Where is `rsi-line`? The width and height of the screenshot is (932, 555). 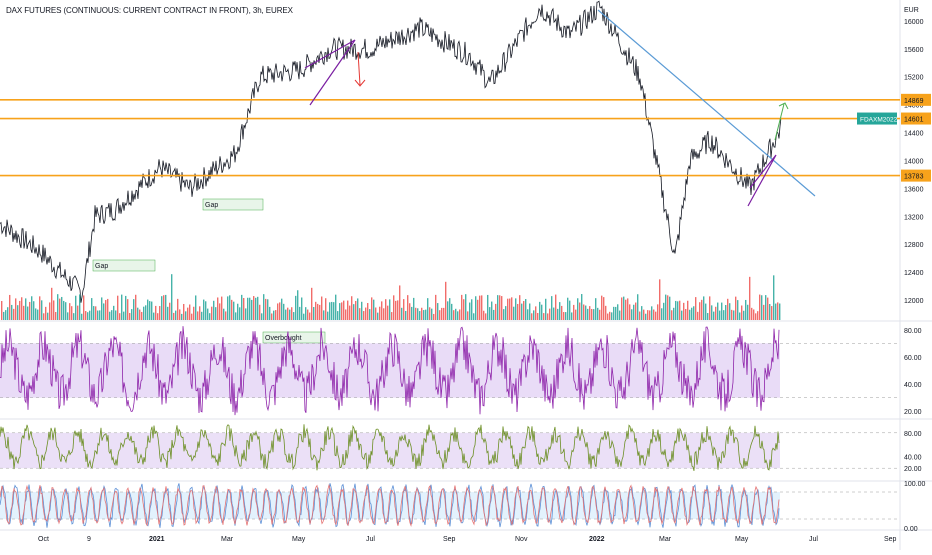
rsi-line is located at coordinates (390, 371).